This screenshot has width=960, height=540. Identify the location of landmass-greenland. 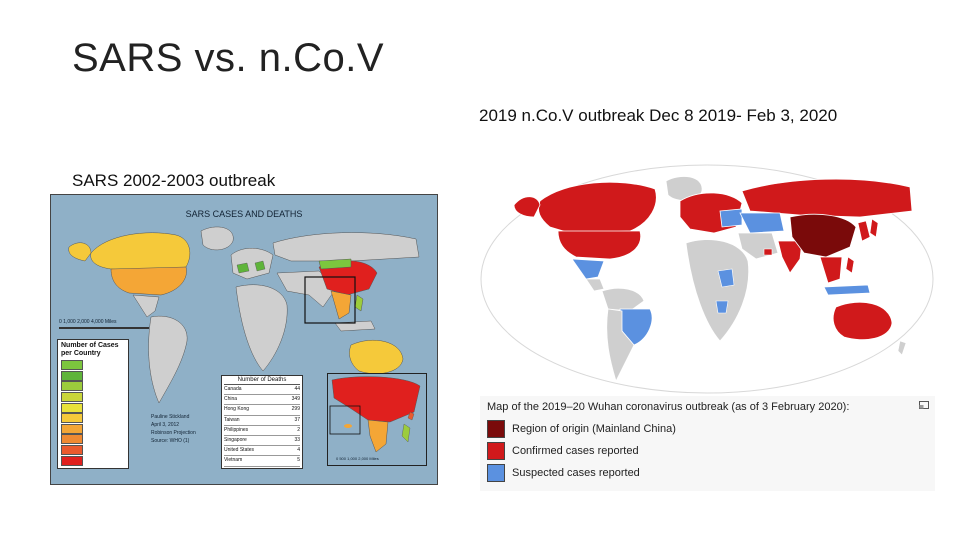
(217, 238).